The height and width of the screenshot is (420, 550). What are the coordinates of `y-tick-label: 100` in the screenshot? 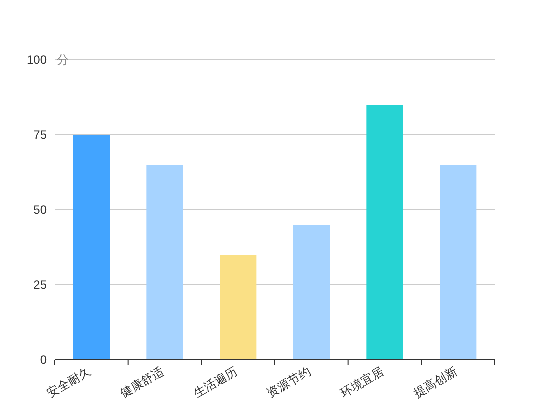 It's located at (37, 60).